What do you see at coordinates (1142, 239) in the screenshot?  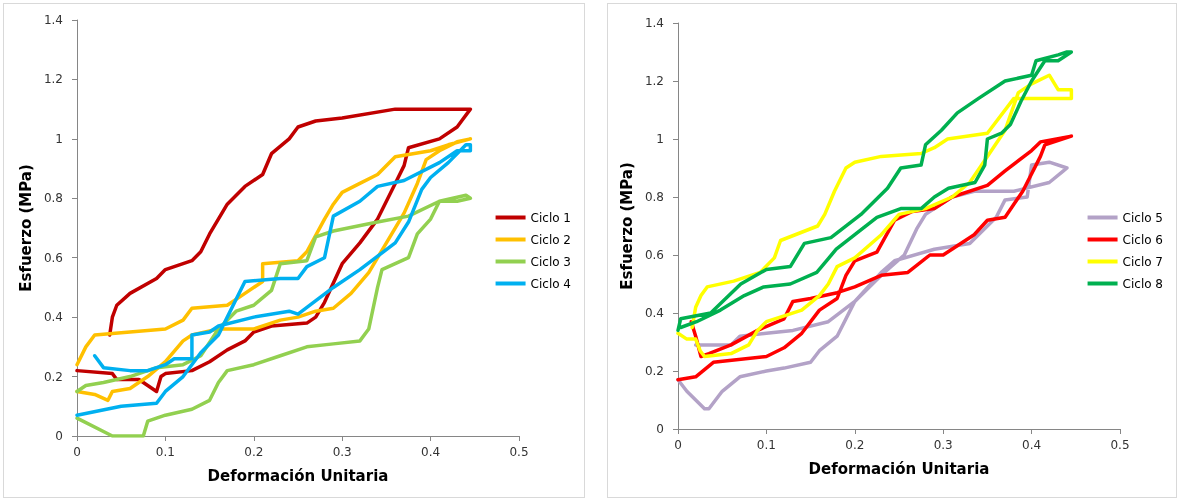 I see `legend-label: Ciclo 6` at bounding box center [1142, 239].